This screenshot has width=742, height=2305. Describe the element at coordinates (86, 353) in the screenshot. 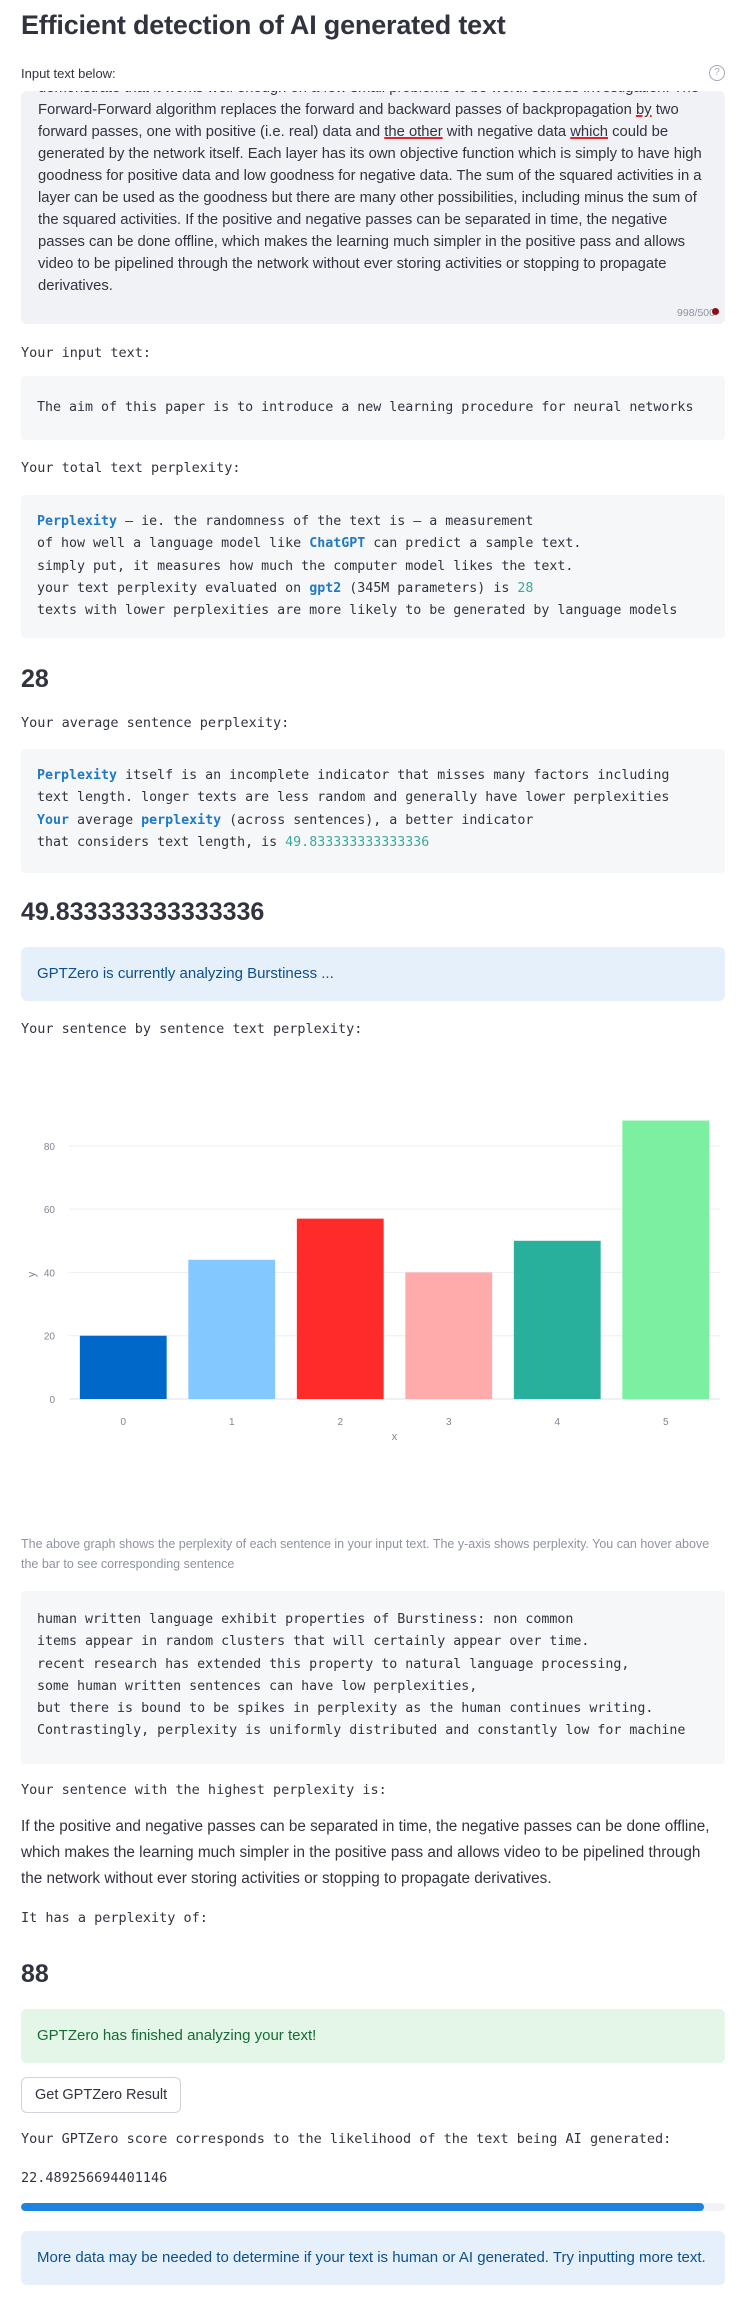

I see `input-text-label: Your input text:` at that location.